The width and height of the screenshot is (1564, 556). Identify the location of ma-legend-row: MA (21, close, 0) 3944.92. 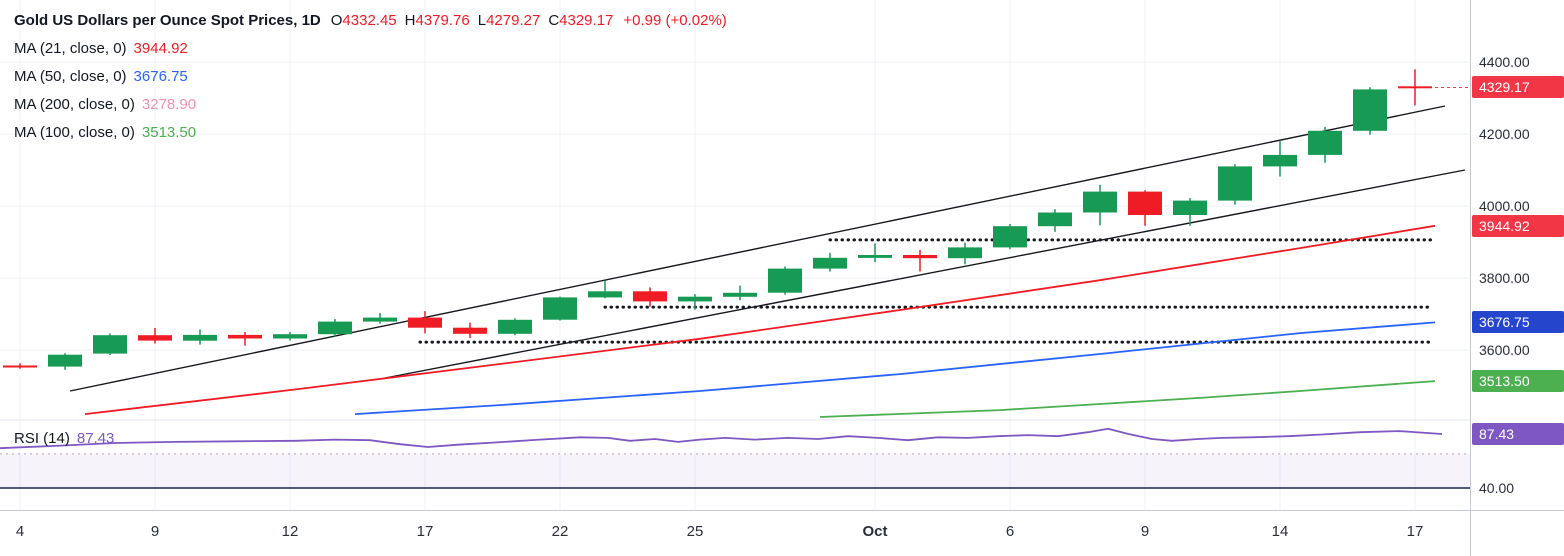
(370, 48).